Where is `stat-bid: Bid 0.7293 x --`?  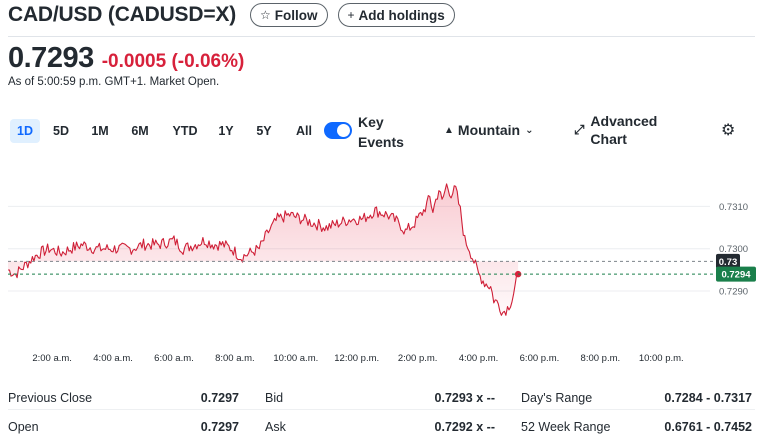 stat-bid: Bid 0.7293 x -- is located at coordinates (380, 398).